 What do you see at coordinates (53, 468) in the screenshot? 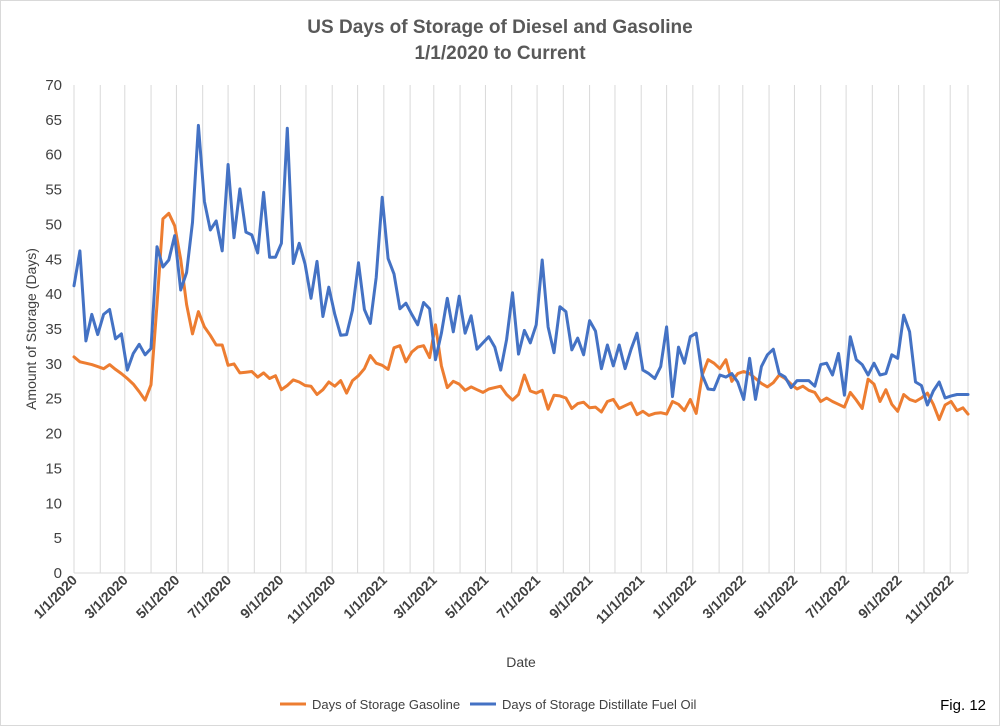
I see `y-tick-label: 15` at bounding box center [53, 468].